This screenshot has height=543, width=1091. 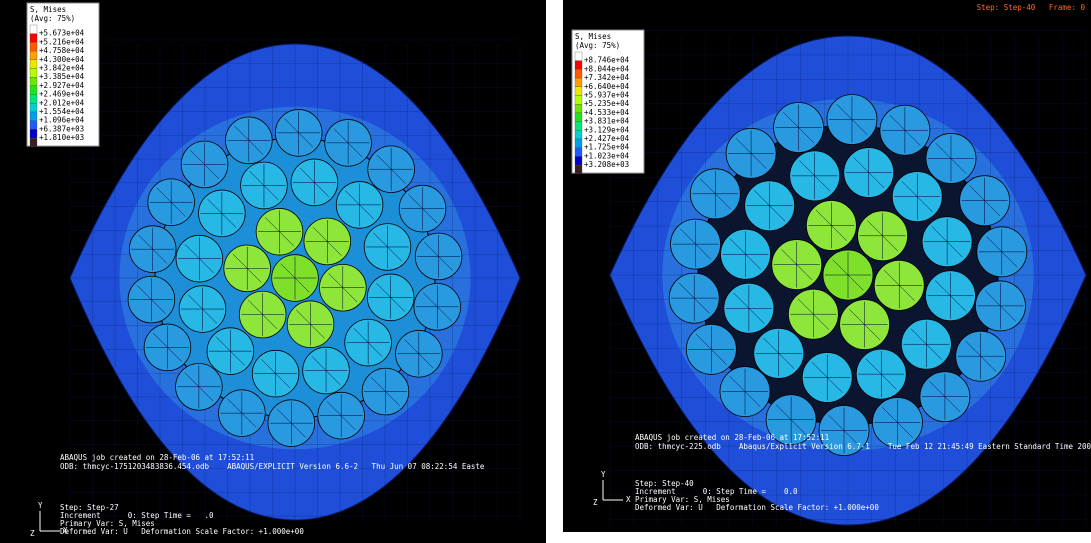 I want to click on legend-value: +2.469e+04, so click(x=62, y=94).